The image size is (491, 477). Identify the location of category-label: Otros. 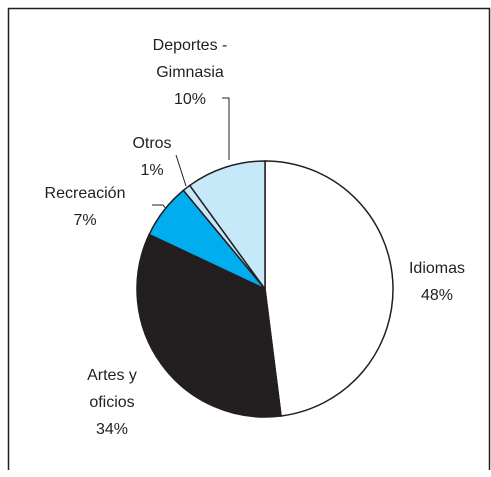
(152, 143).